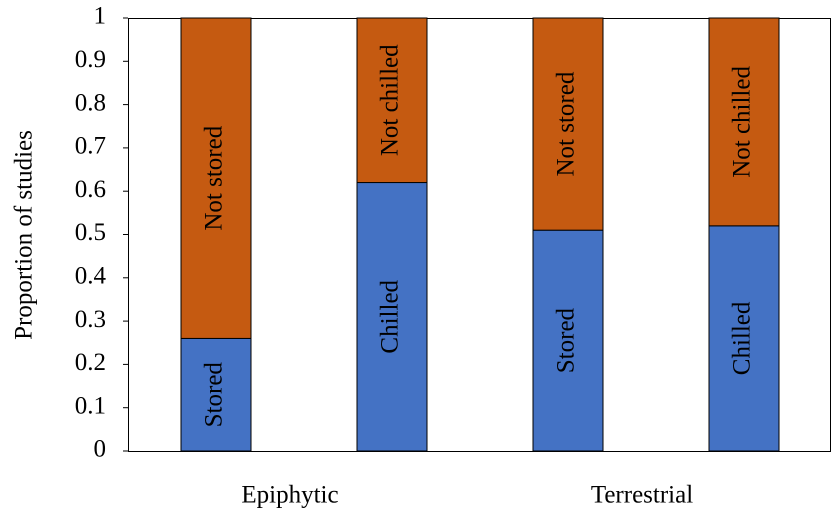 This screenshot has width=832, height=518. I want to click on y-axis-label: Proportion of studies, so click(24, 235).